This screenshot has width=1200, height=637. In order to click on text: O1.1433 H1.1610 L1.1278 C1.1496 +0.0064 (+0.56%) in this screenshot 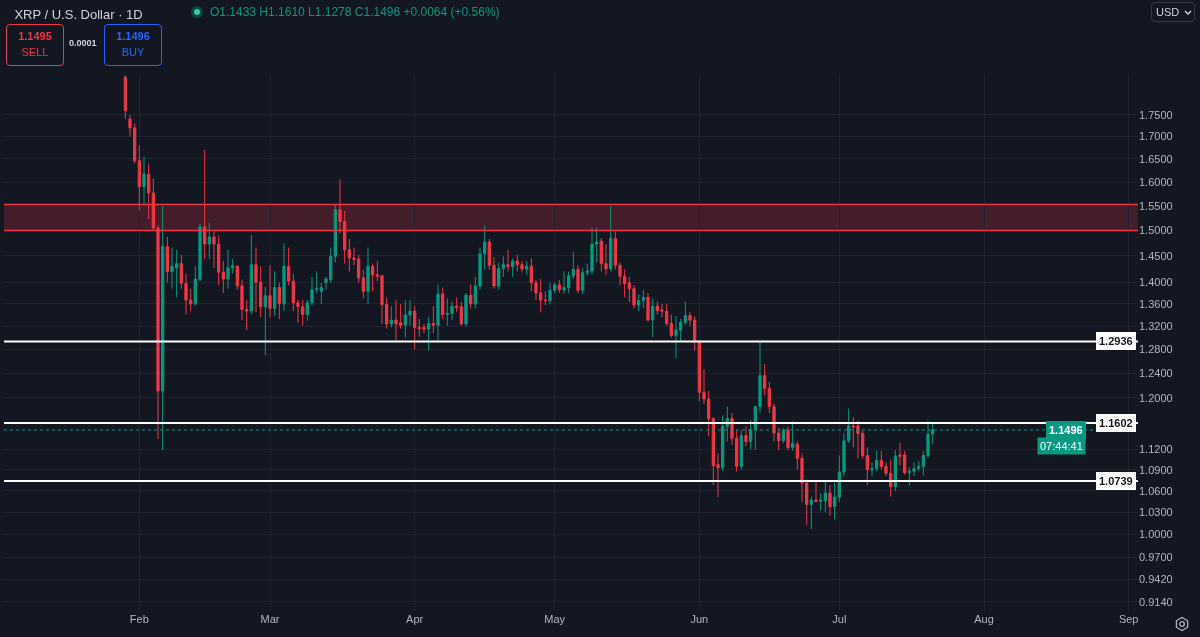, I will do `click(355, 12)`.